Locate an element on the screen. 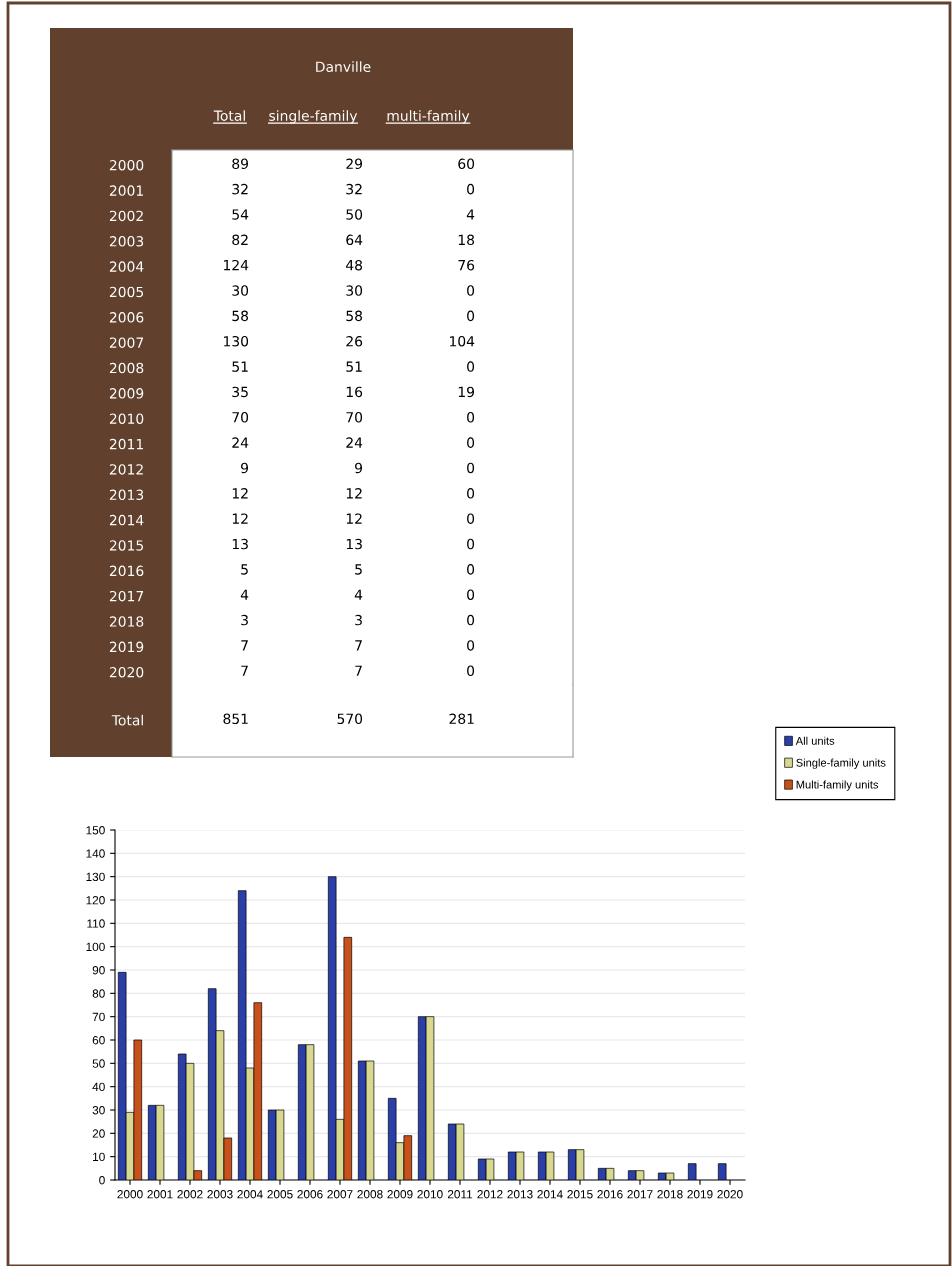 The image size is (952, 1266). y-tick-label: 2004 is located at coordinates (126, 266).